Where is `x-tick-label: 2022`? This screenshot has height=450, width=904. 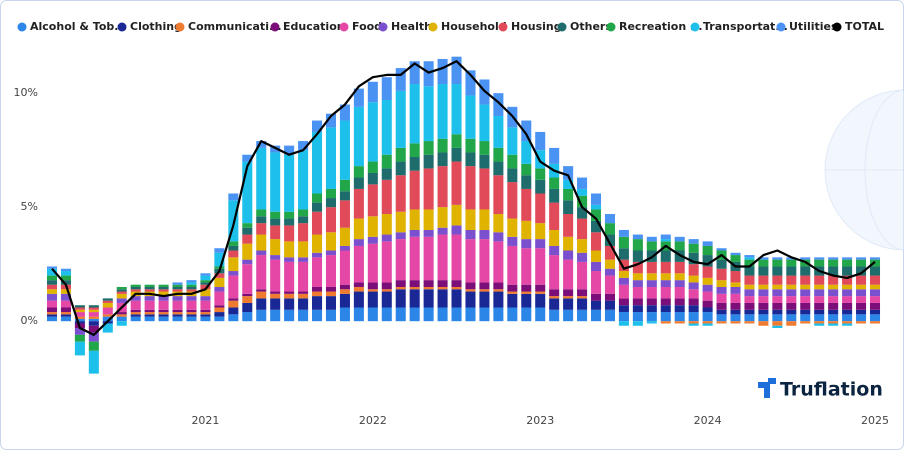
x-tick-label: 2022 is located at coordinates (373, 420).